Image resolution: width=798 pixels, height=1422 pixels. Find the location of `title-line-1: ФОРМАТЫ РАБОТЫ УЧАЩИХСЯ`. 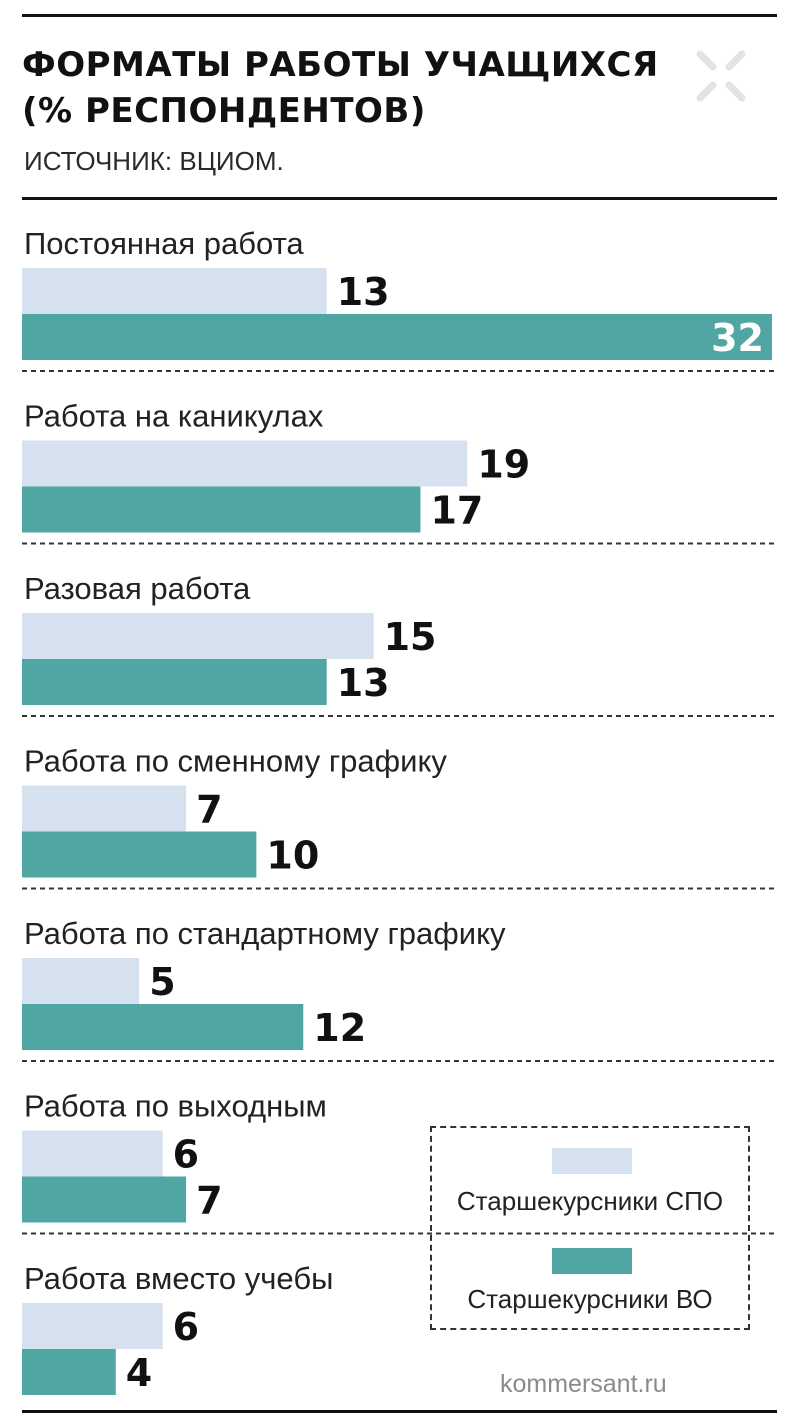

title-line-1: ФОРМАТЫ РАБОТЫ УЧАЩИХСЯ is located at coordinates (340, 65).